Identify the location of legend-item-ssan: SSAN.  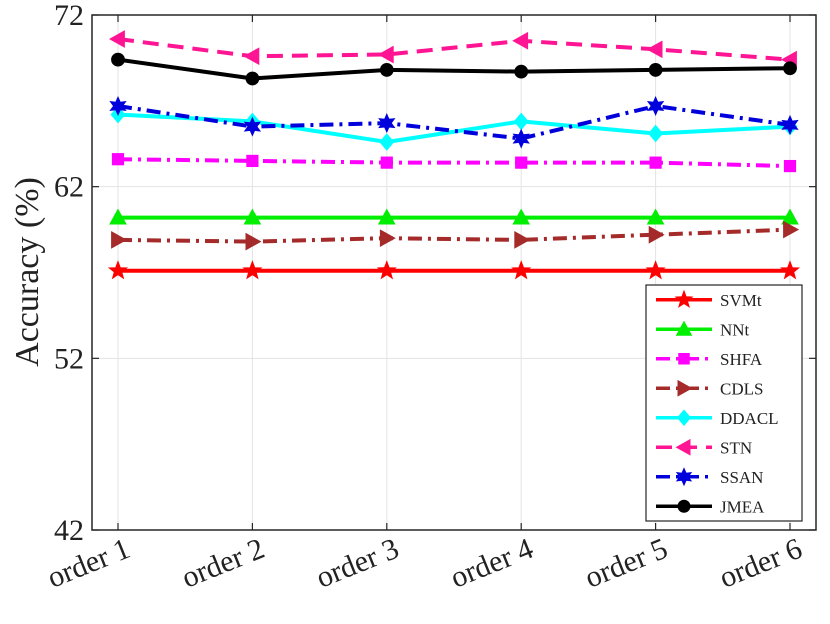
(709, 477).